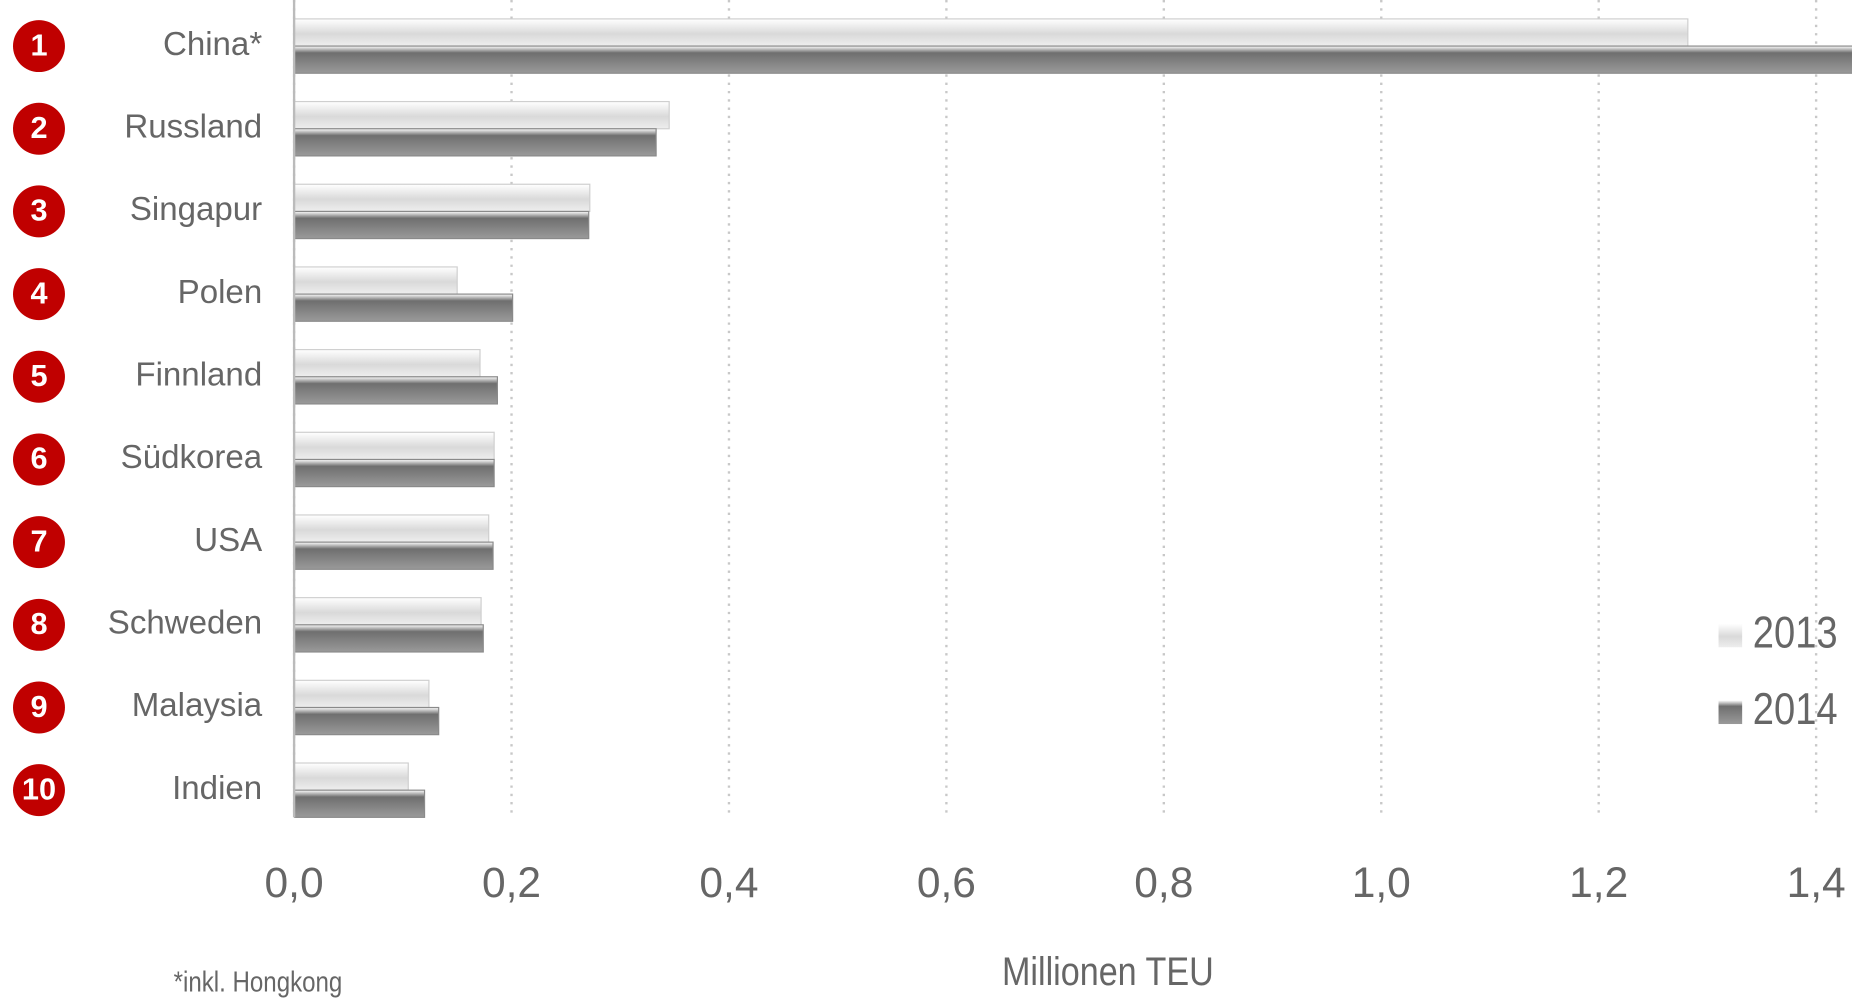 The image size is (1852, 1000). What do you see at coordinates (212, 44) in the screenshot?
I see `category-label: China*` at bounding box center [212, 44].